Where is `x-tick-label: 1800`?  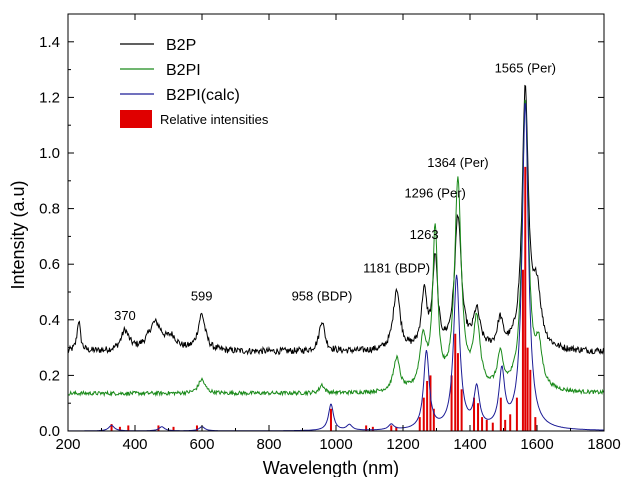 x-tick-label: 1800 is located at coordinates (603, 444).